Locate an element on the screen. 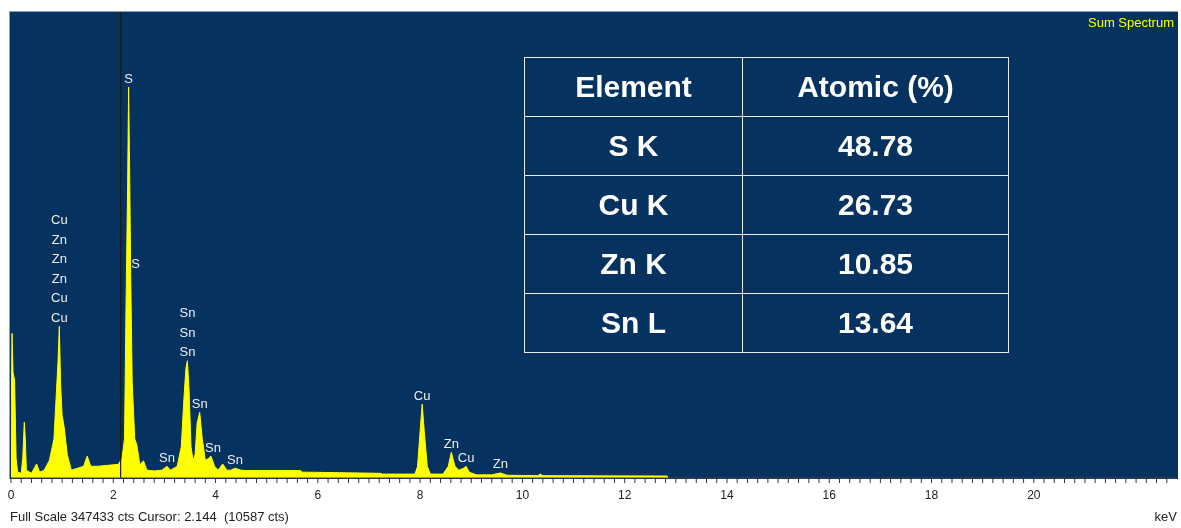  data-label: 13.64 is located at coordinates (875, 323).